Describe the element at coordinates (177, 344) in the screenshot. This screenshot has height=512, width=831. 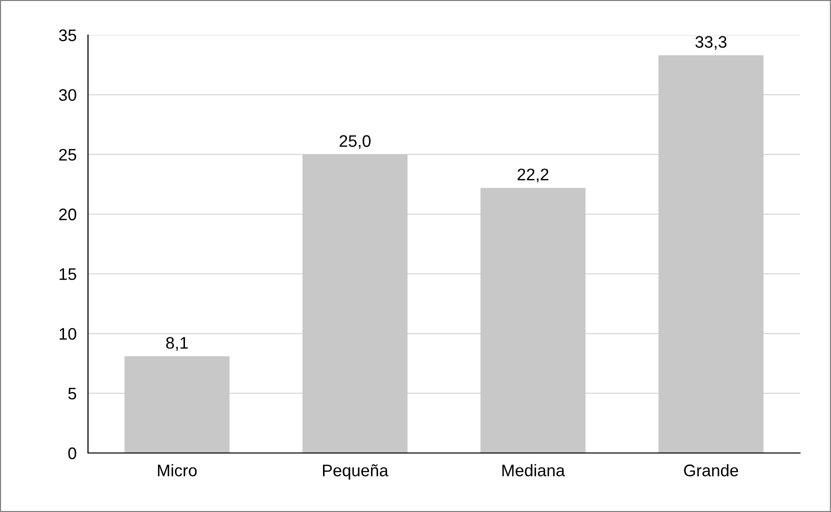
I see `data-label: 8,1` at that location.